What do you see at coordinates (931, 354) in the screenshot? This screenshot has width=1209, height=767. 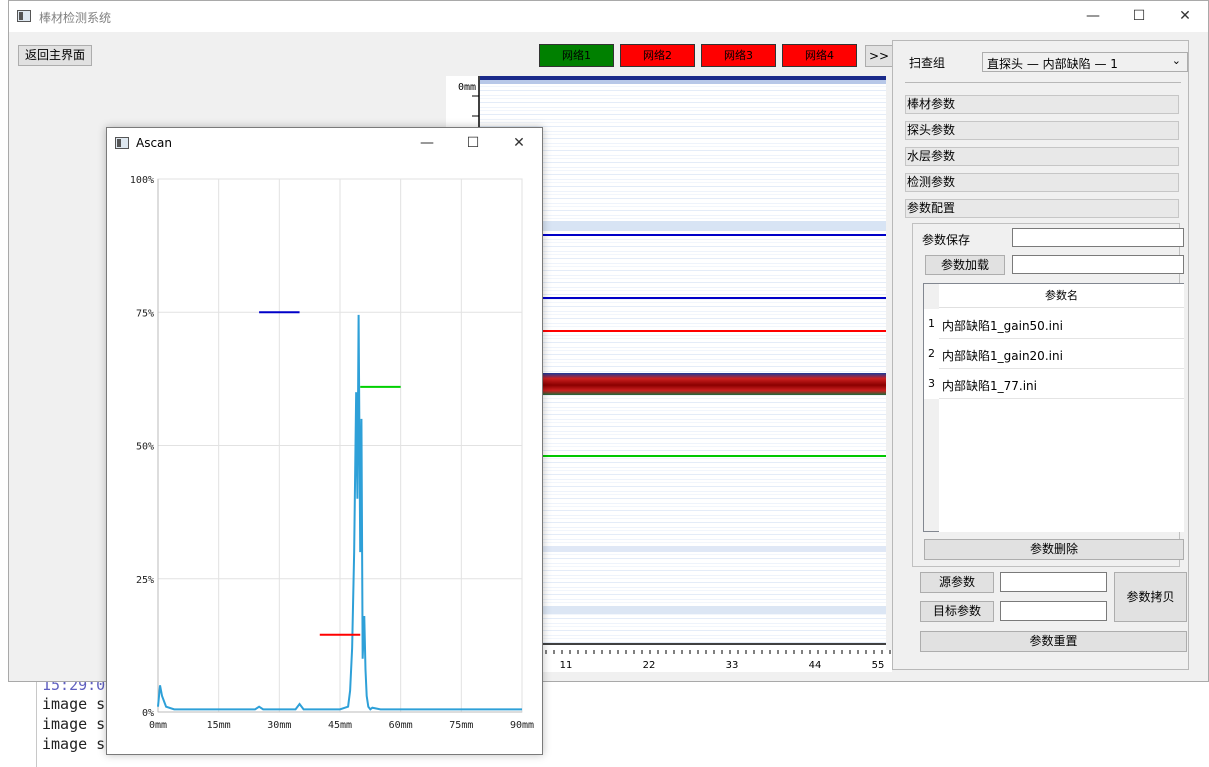 I see `row-index: 2` at bounding box center [931, 354].